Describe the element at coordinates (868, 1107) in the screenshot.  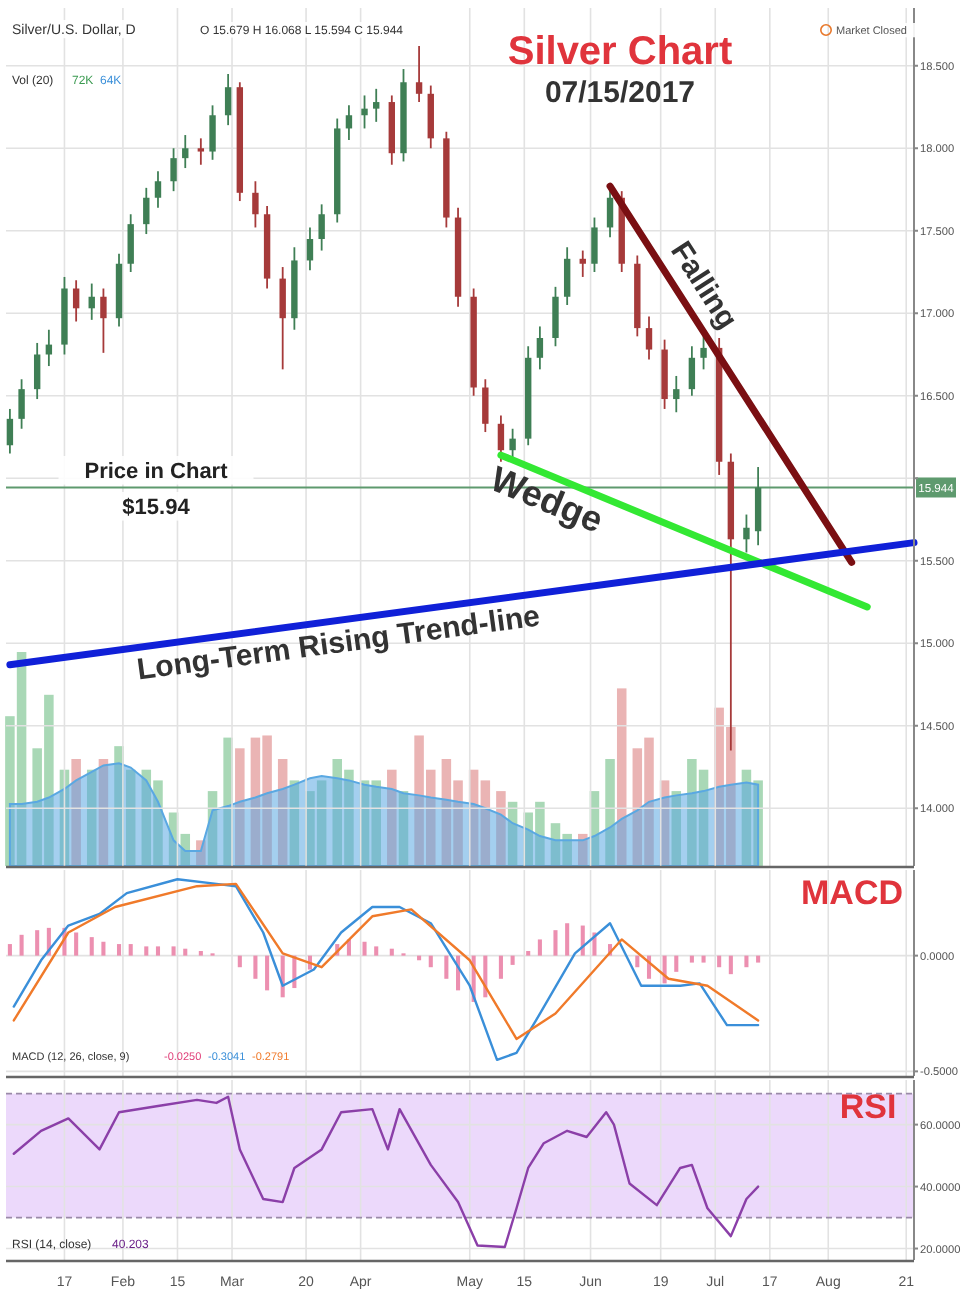
I see `chart-title: RSI` at that location.